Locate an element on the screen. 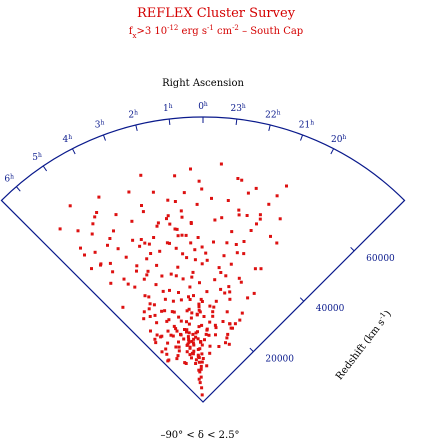  redshift-tick-mark is located at coordinates (302, 299).